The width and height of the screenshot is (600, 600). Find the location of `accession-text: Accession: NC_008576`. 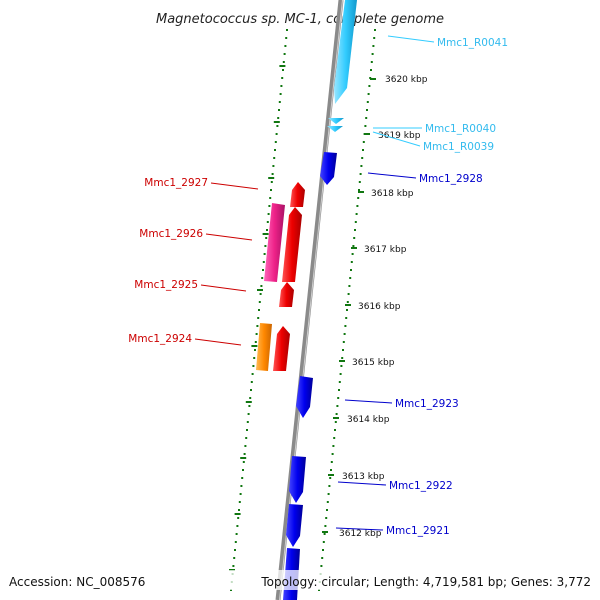

accession-text: Accession: NC_008576 is located at coordinates (77, 582).